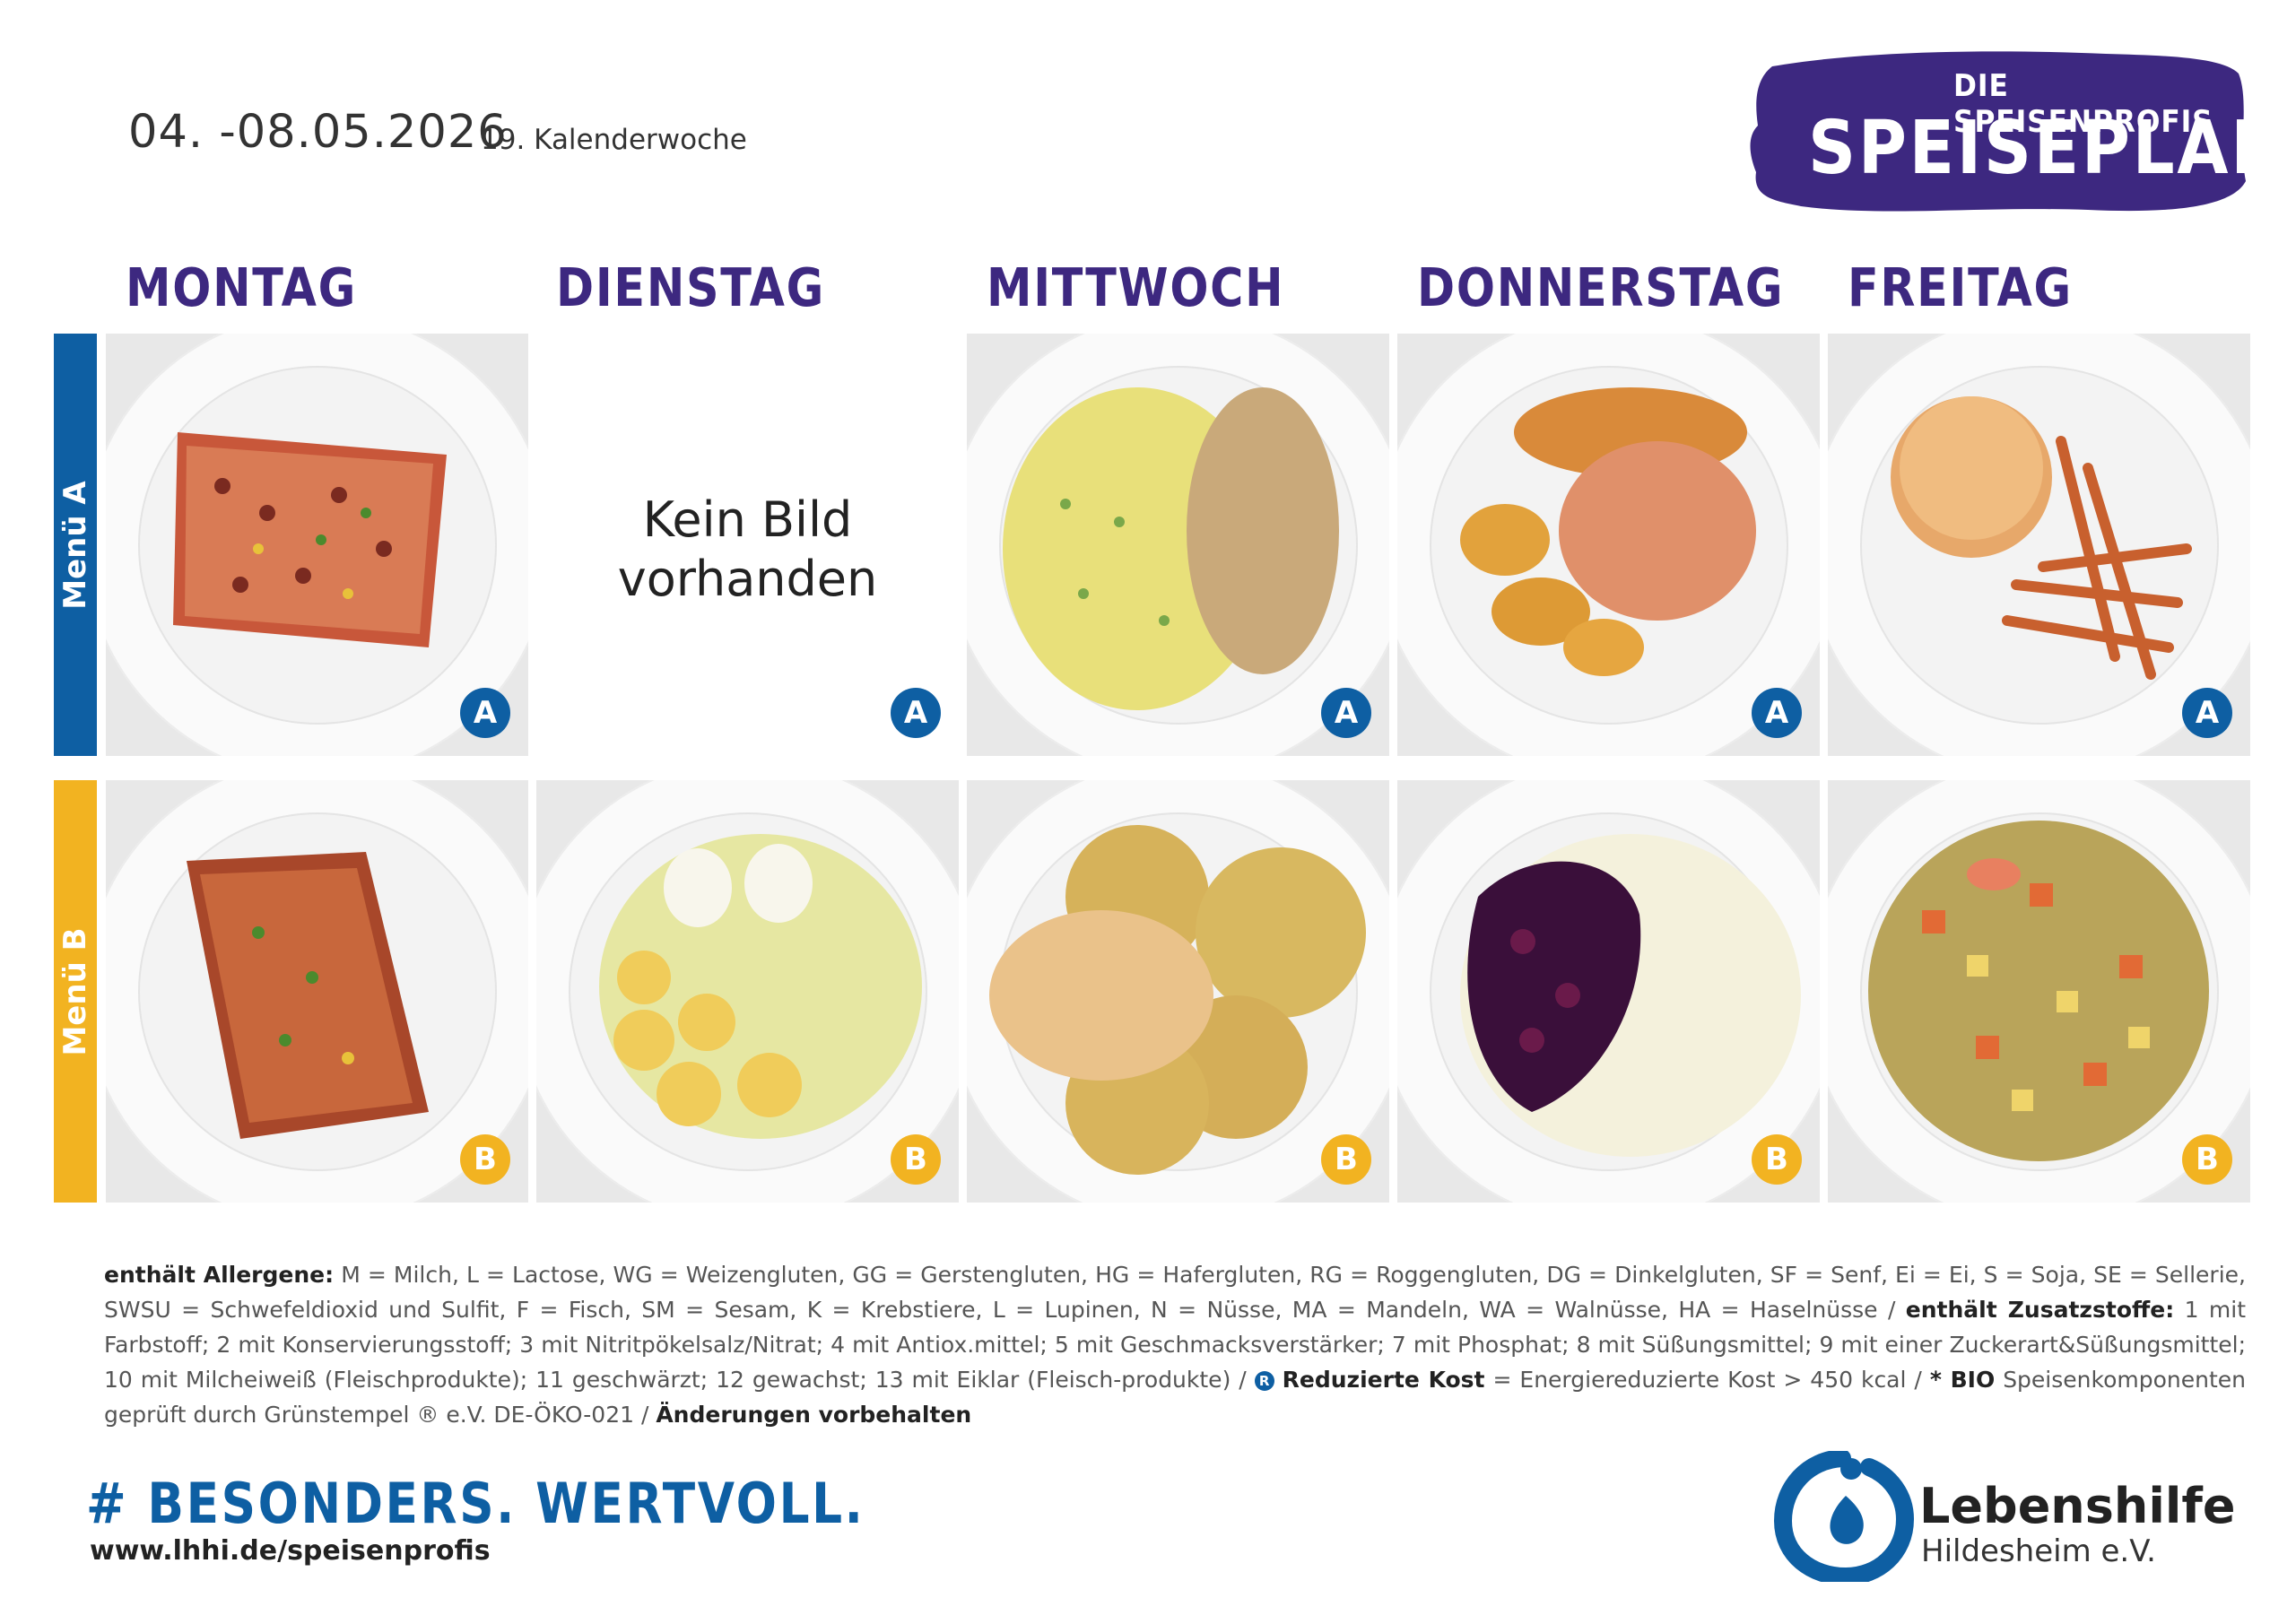 The height and width of the screenshot is (1624, 2296). I want to click on meal-friday-a: A, so click(2039, 545).